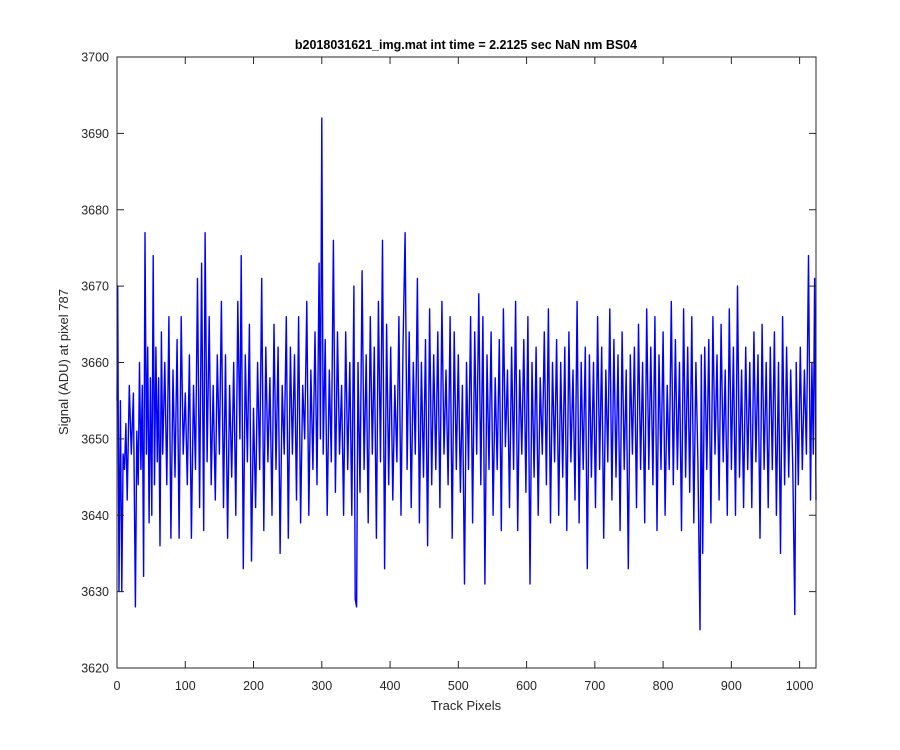 The height and width of the screenshot is (750, 900). I want to click on x-tick-label: 300, so click(321, 686).